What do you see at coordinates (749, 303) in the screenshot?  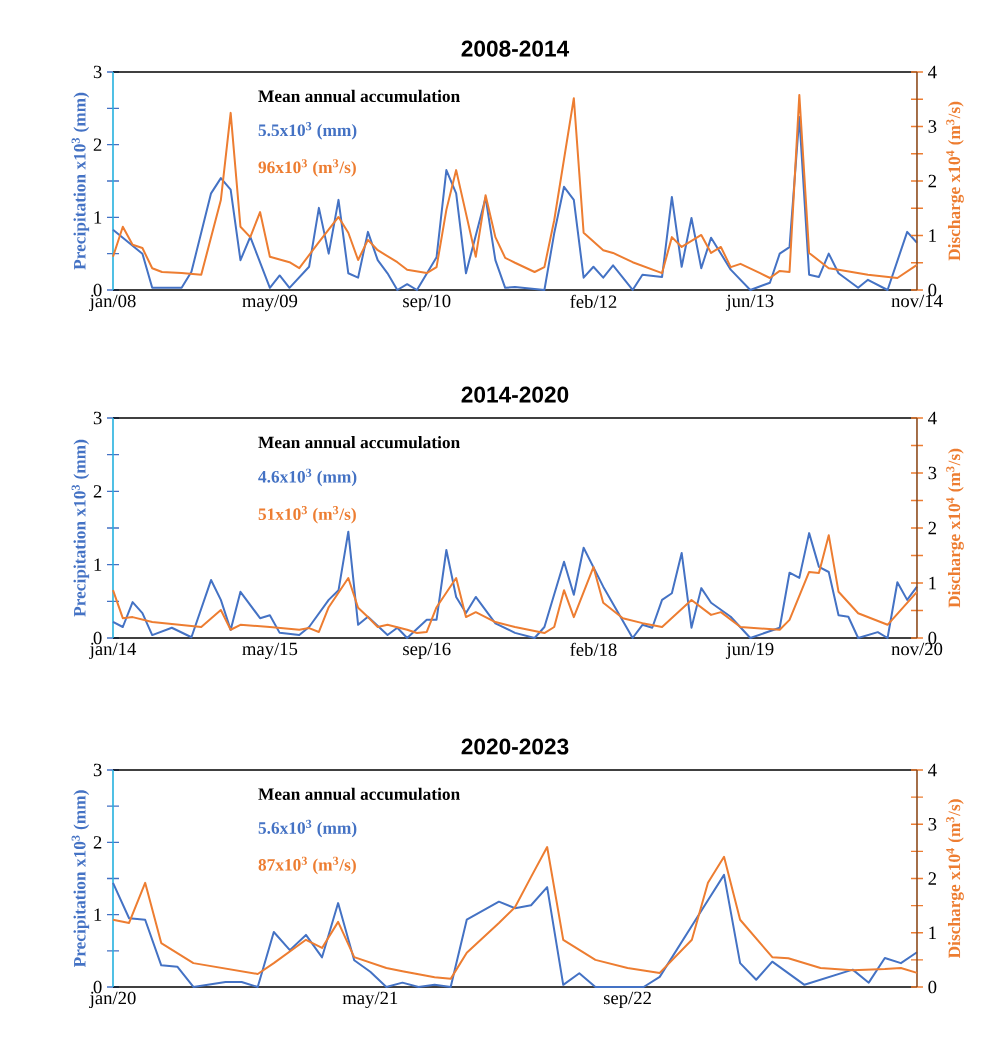 I see `x-tick-label: jun/13` at bounding box center [749, 303].